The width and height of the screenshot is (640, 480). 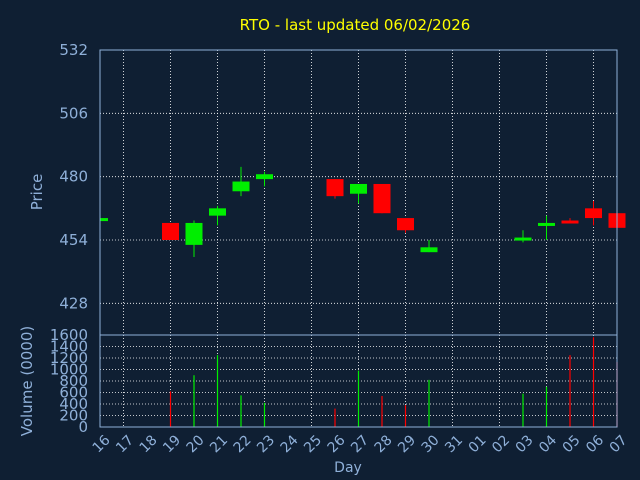 I want to click on volume-tick-label: 400, so click(x=73, y=404).